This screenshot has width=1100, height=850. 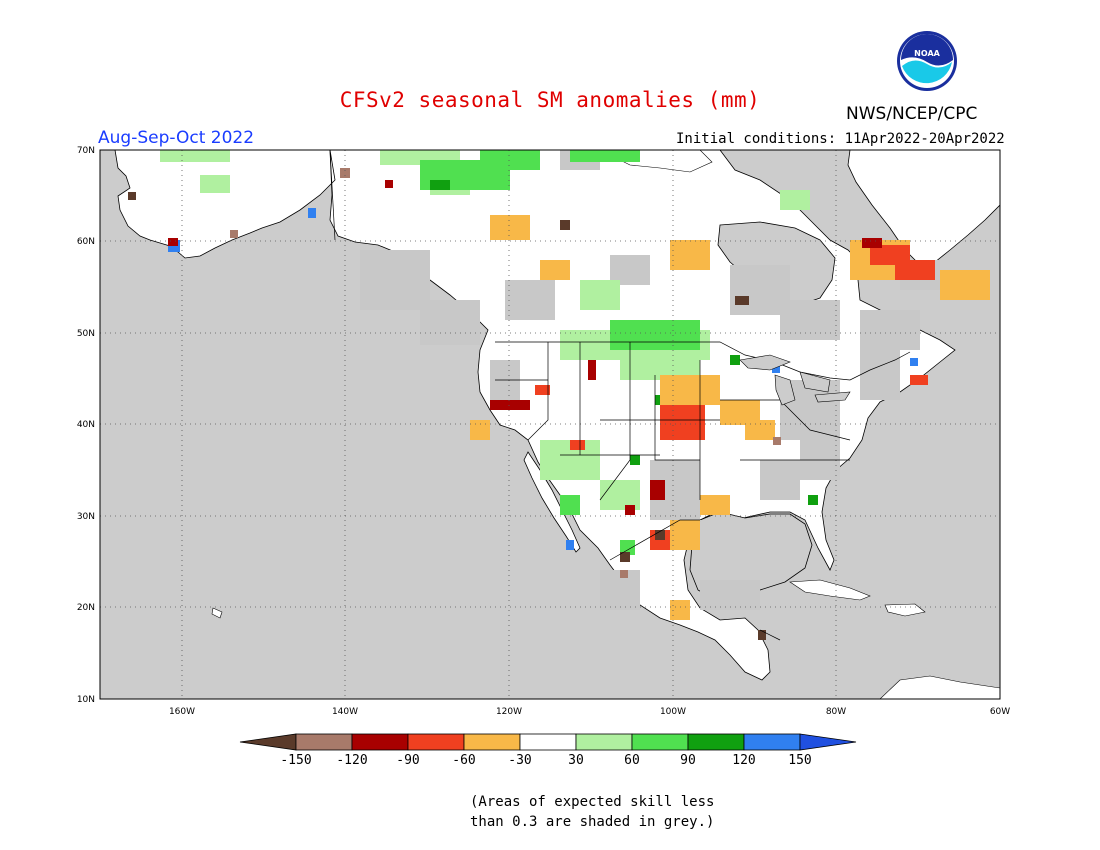 I want to click on legend-tick-label: -120, so click(x=351, y=760).